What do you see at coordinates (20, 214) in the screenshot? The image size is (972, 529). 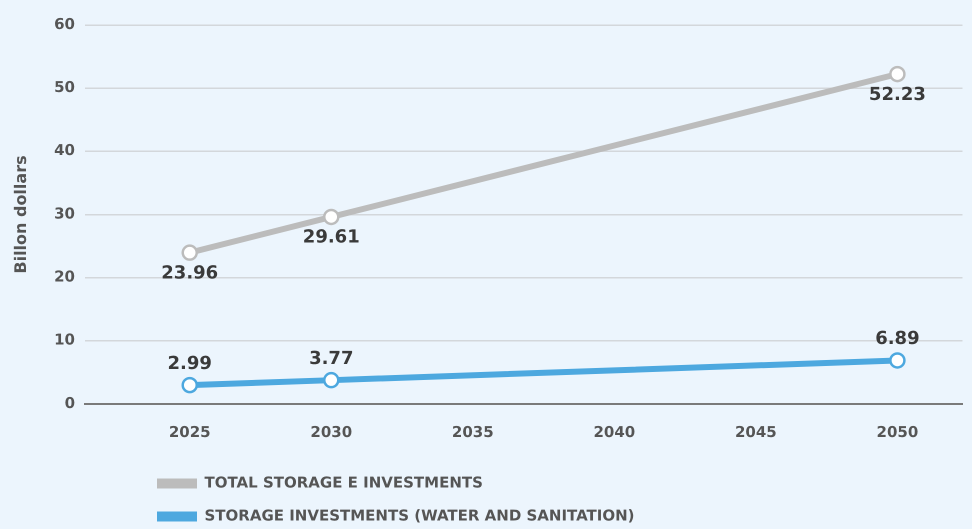 I see `y-axis-title: Billon dollars` at bounding box center [20, 214].